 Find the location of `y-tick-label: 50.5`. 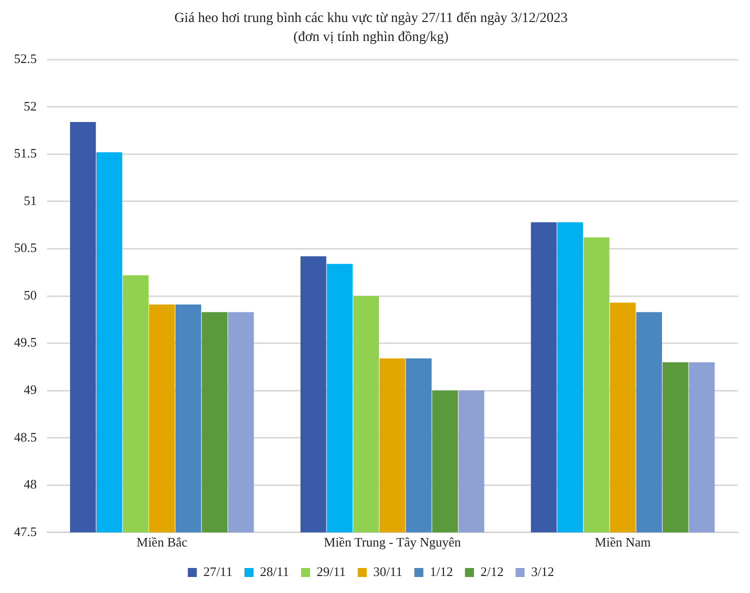

y-tick-label: 50.5 is located at coordinates (25, 248).